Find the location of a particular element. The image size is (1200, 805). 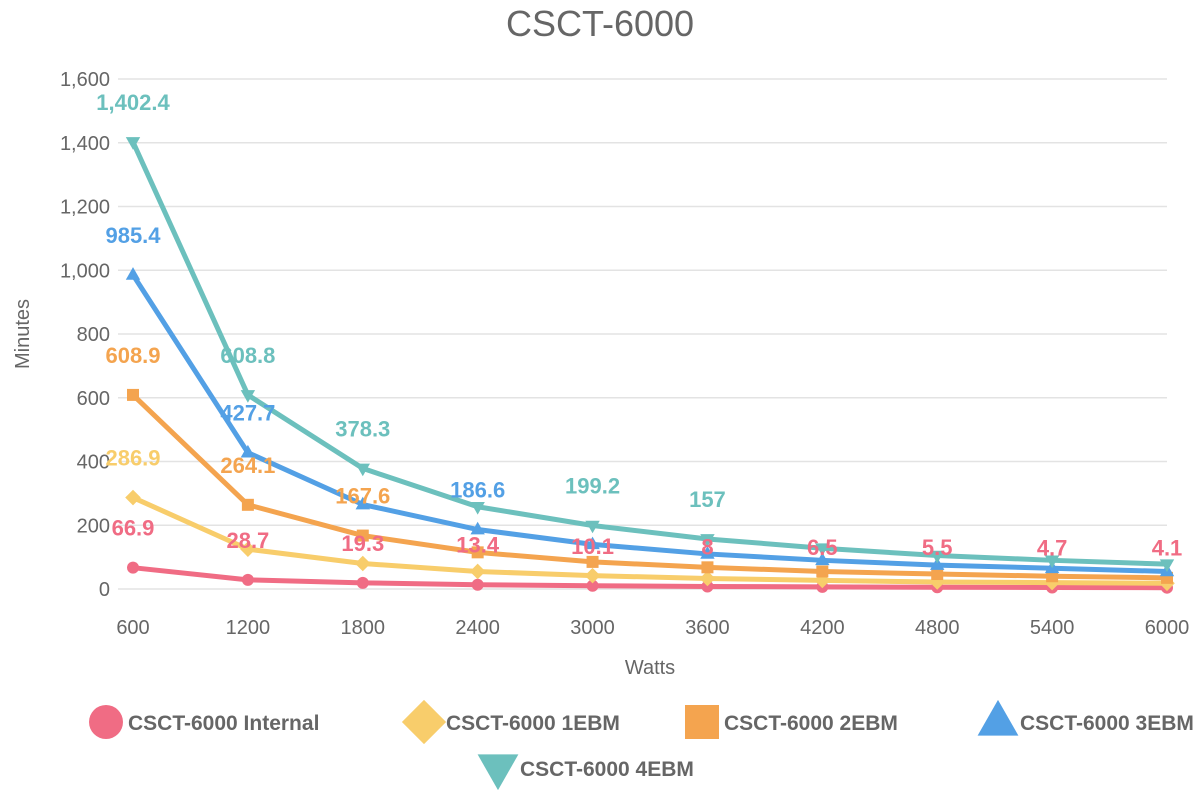

y-tick-label: 1,400 is located at coordinates (85, 144).